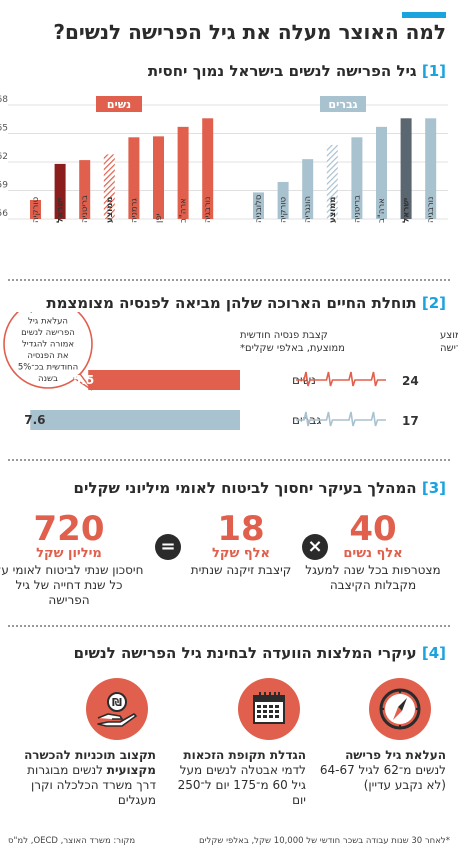  Describe the element at coordinates (208, 210) in the screenshot. I see `category-label: נורבגיה` at that location.